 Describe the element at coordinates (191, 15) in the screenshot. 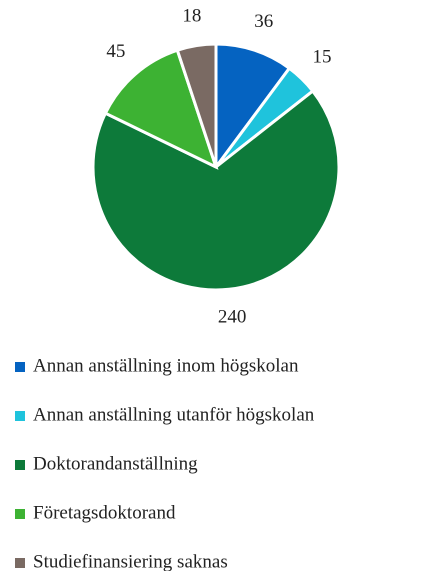

I see `data-label: 18` at that location.